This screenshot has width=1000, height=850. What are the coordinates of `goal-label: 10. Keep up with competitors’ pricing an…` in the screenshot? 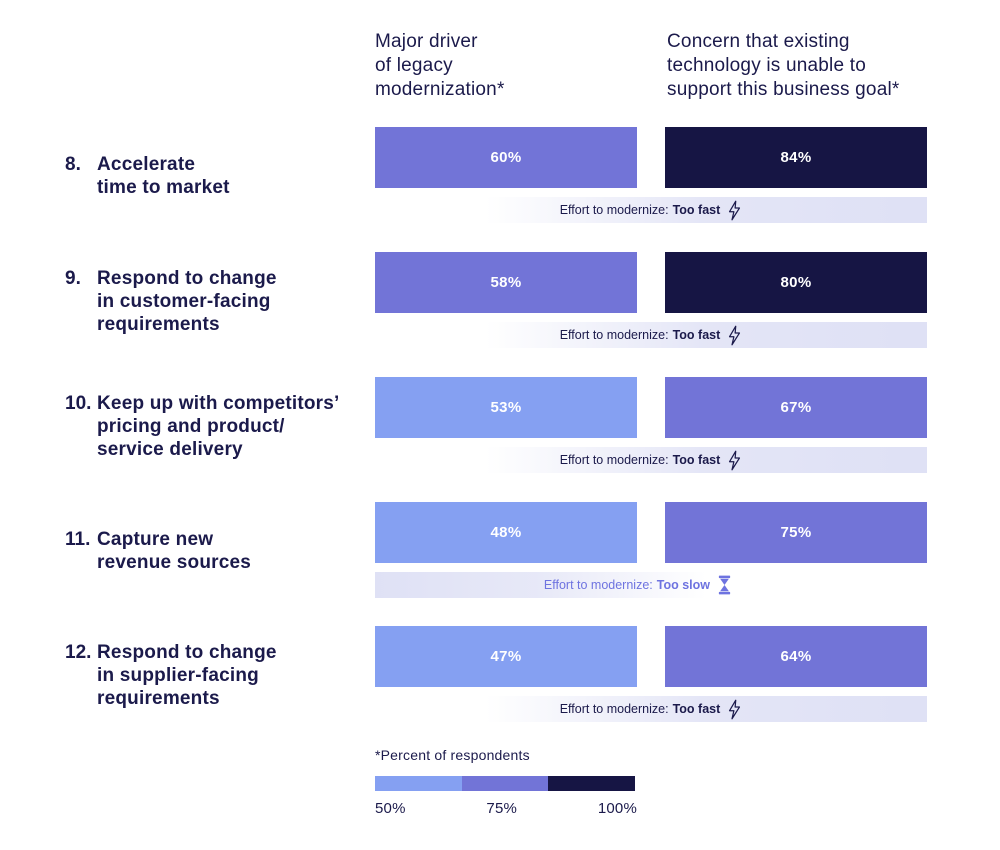 It's located at (215, 426).